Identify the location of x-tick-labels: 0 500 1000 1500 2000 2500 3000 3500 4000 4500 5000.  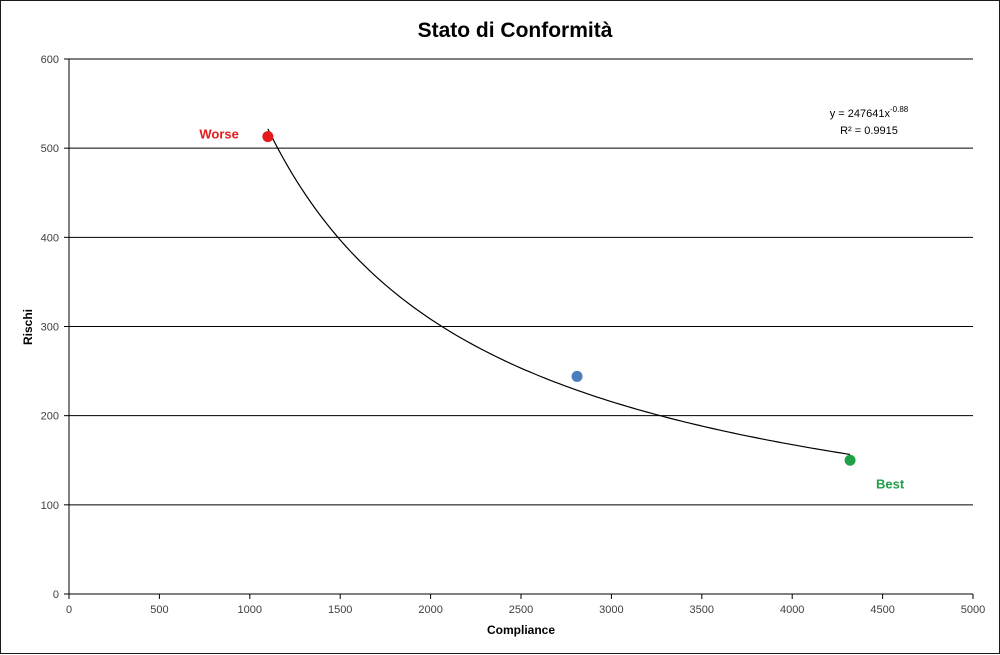
(525, 610).